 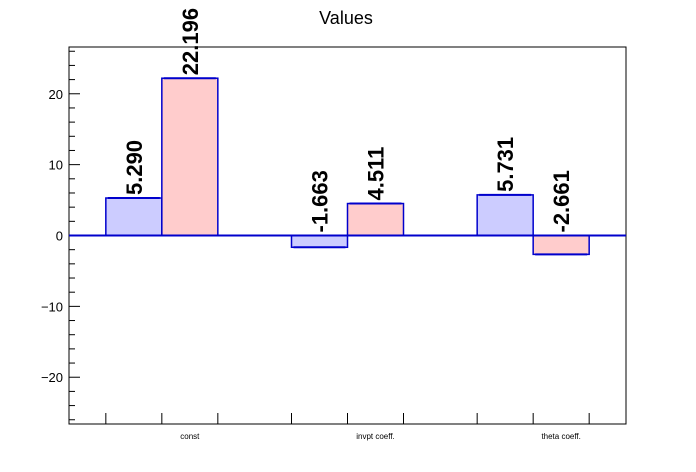 What do you see at coordinates (56, 165) in the screenshot?
I see `y-tick-label: 10` at bounding box center [56, 165].